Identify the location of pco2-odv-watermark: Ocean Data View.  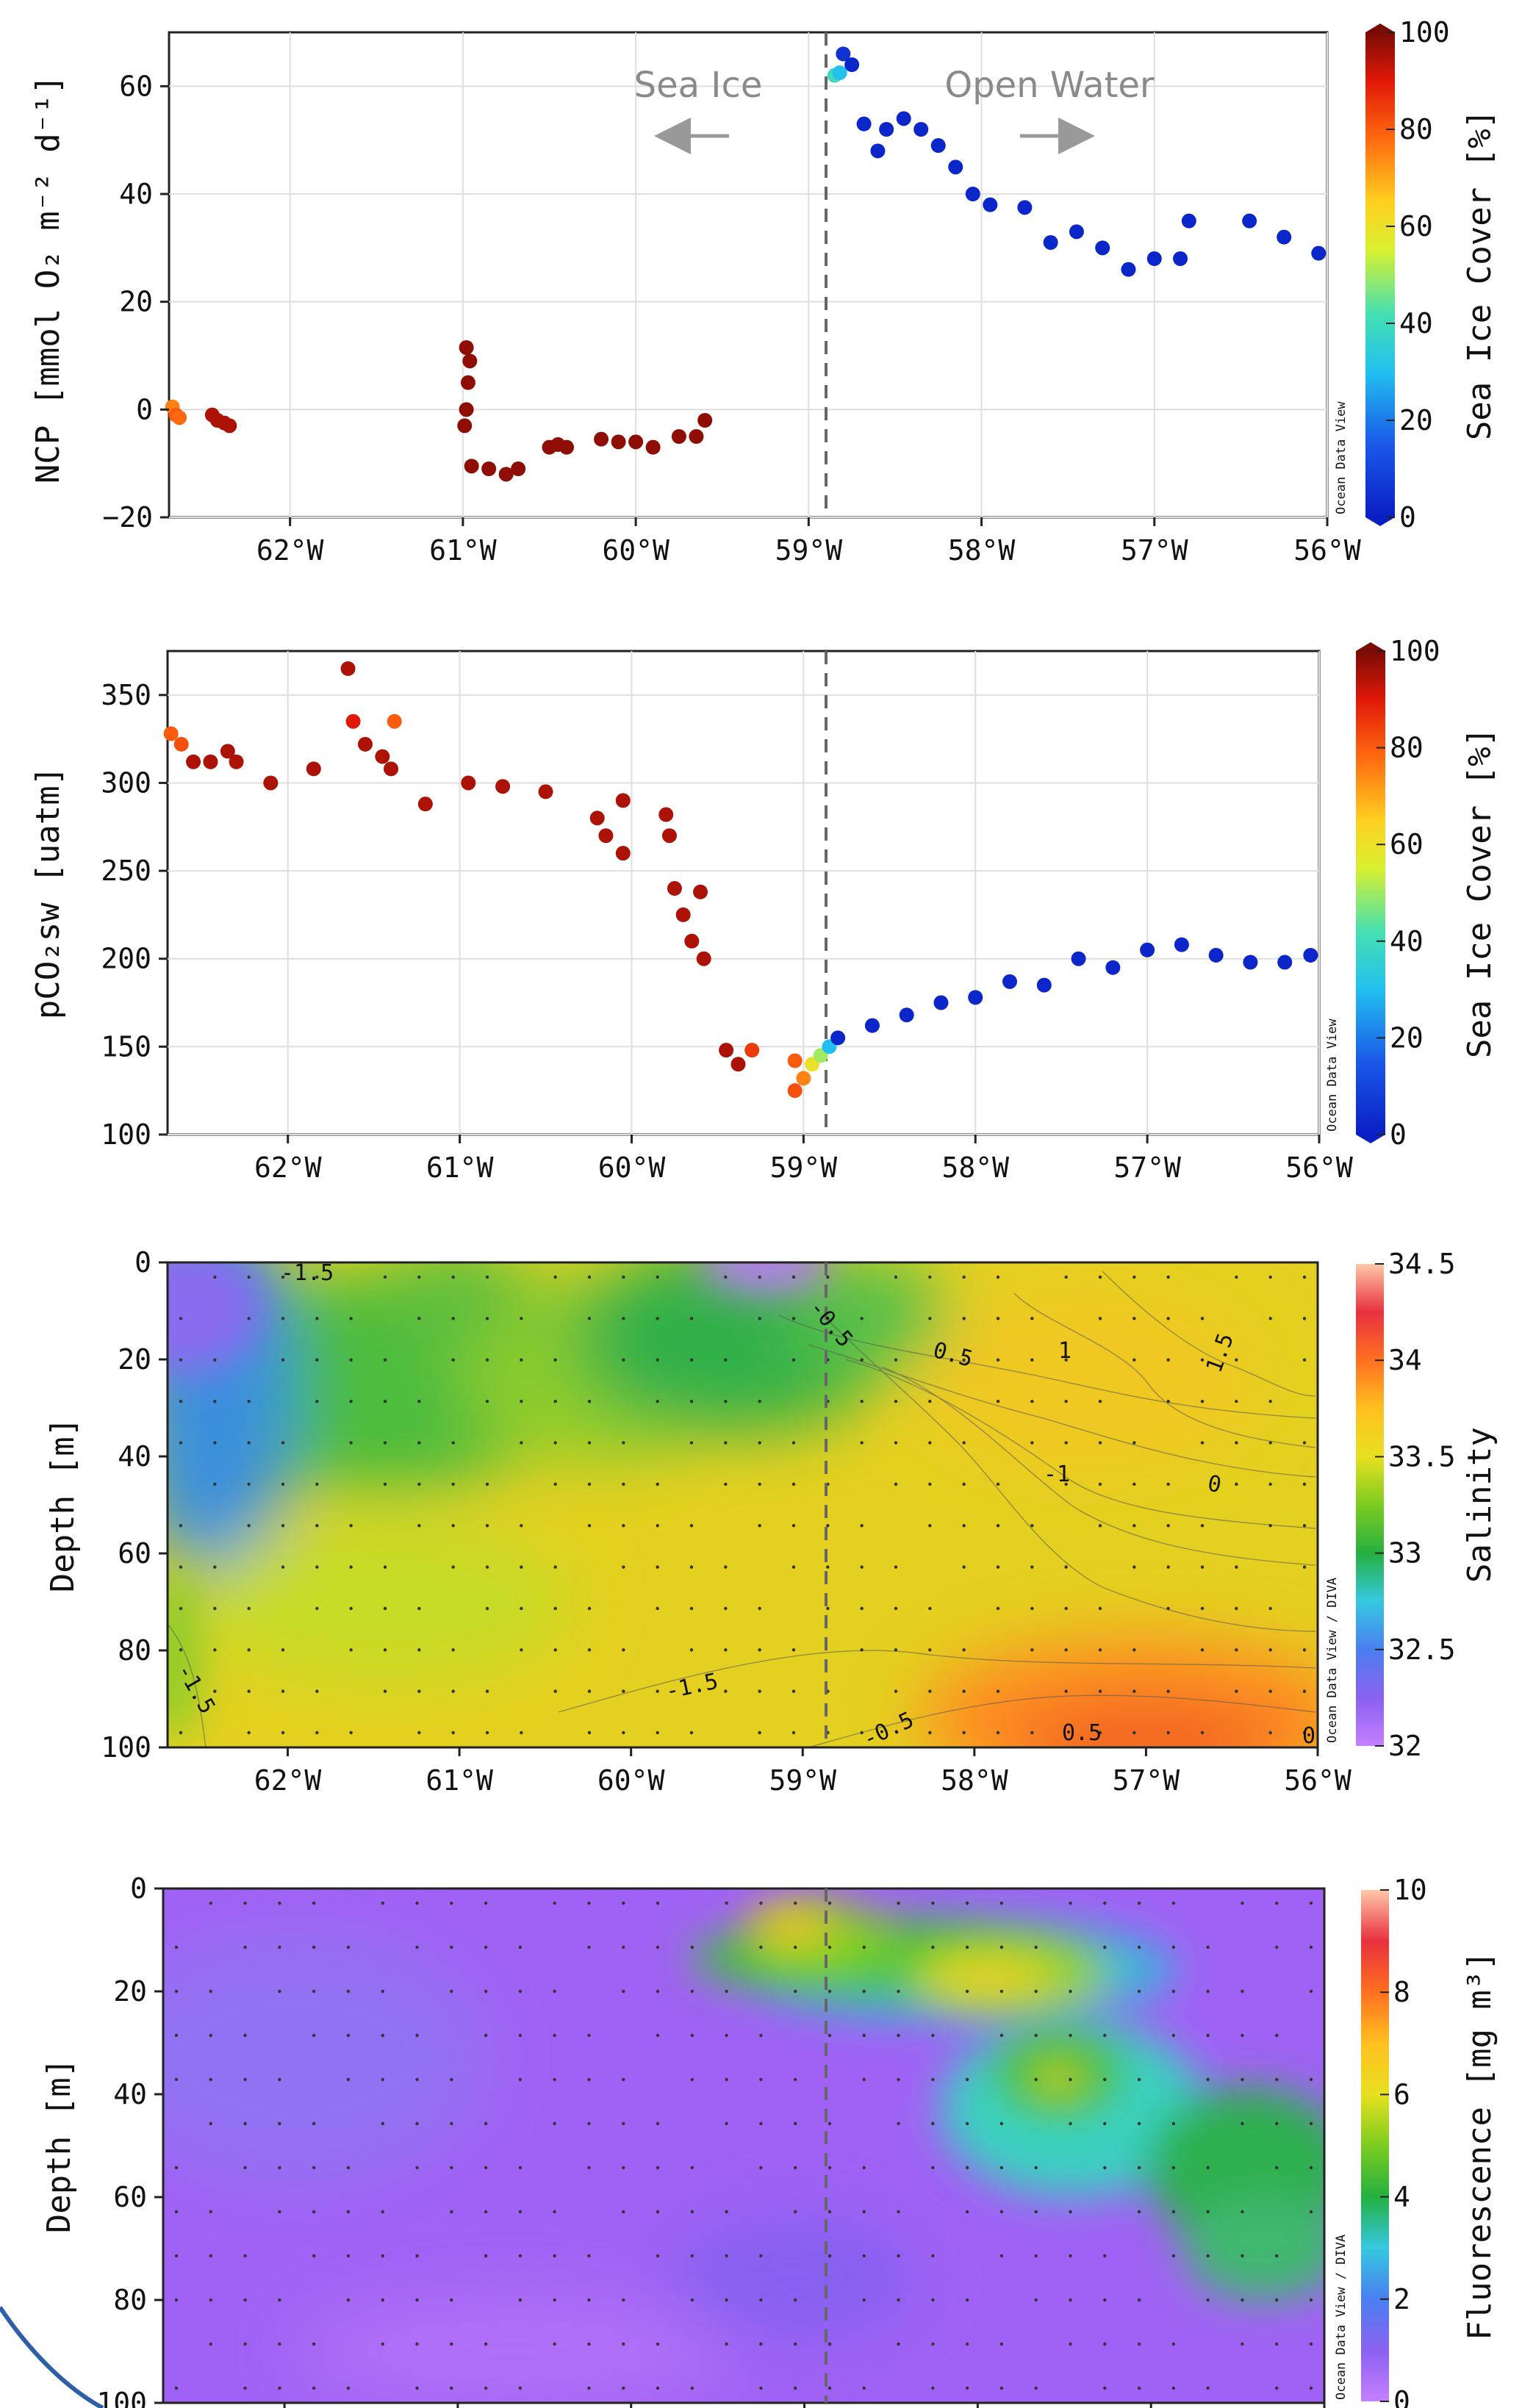
(1332, 1075).